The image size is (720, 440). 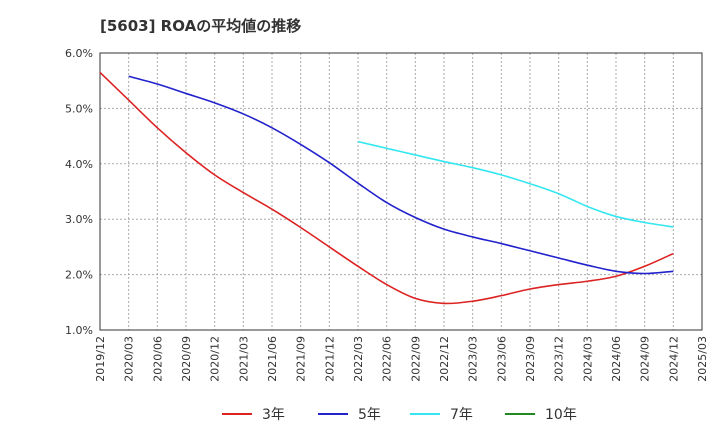 I want to click on legend-label: 5年, so click(x=369, y=415).